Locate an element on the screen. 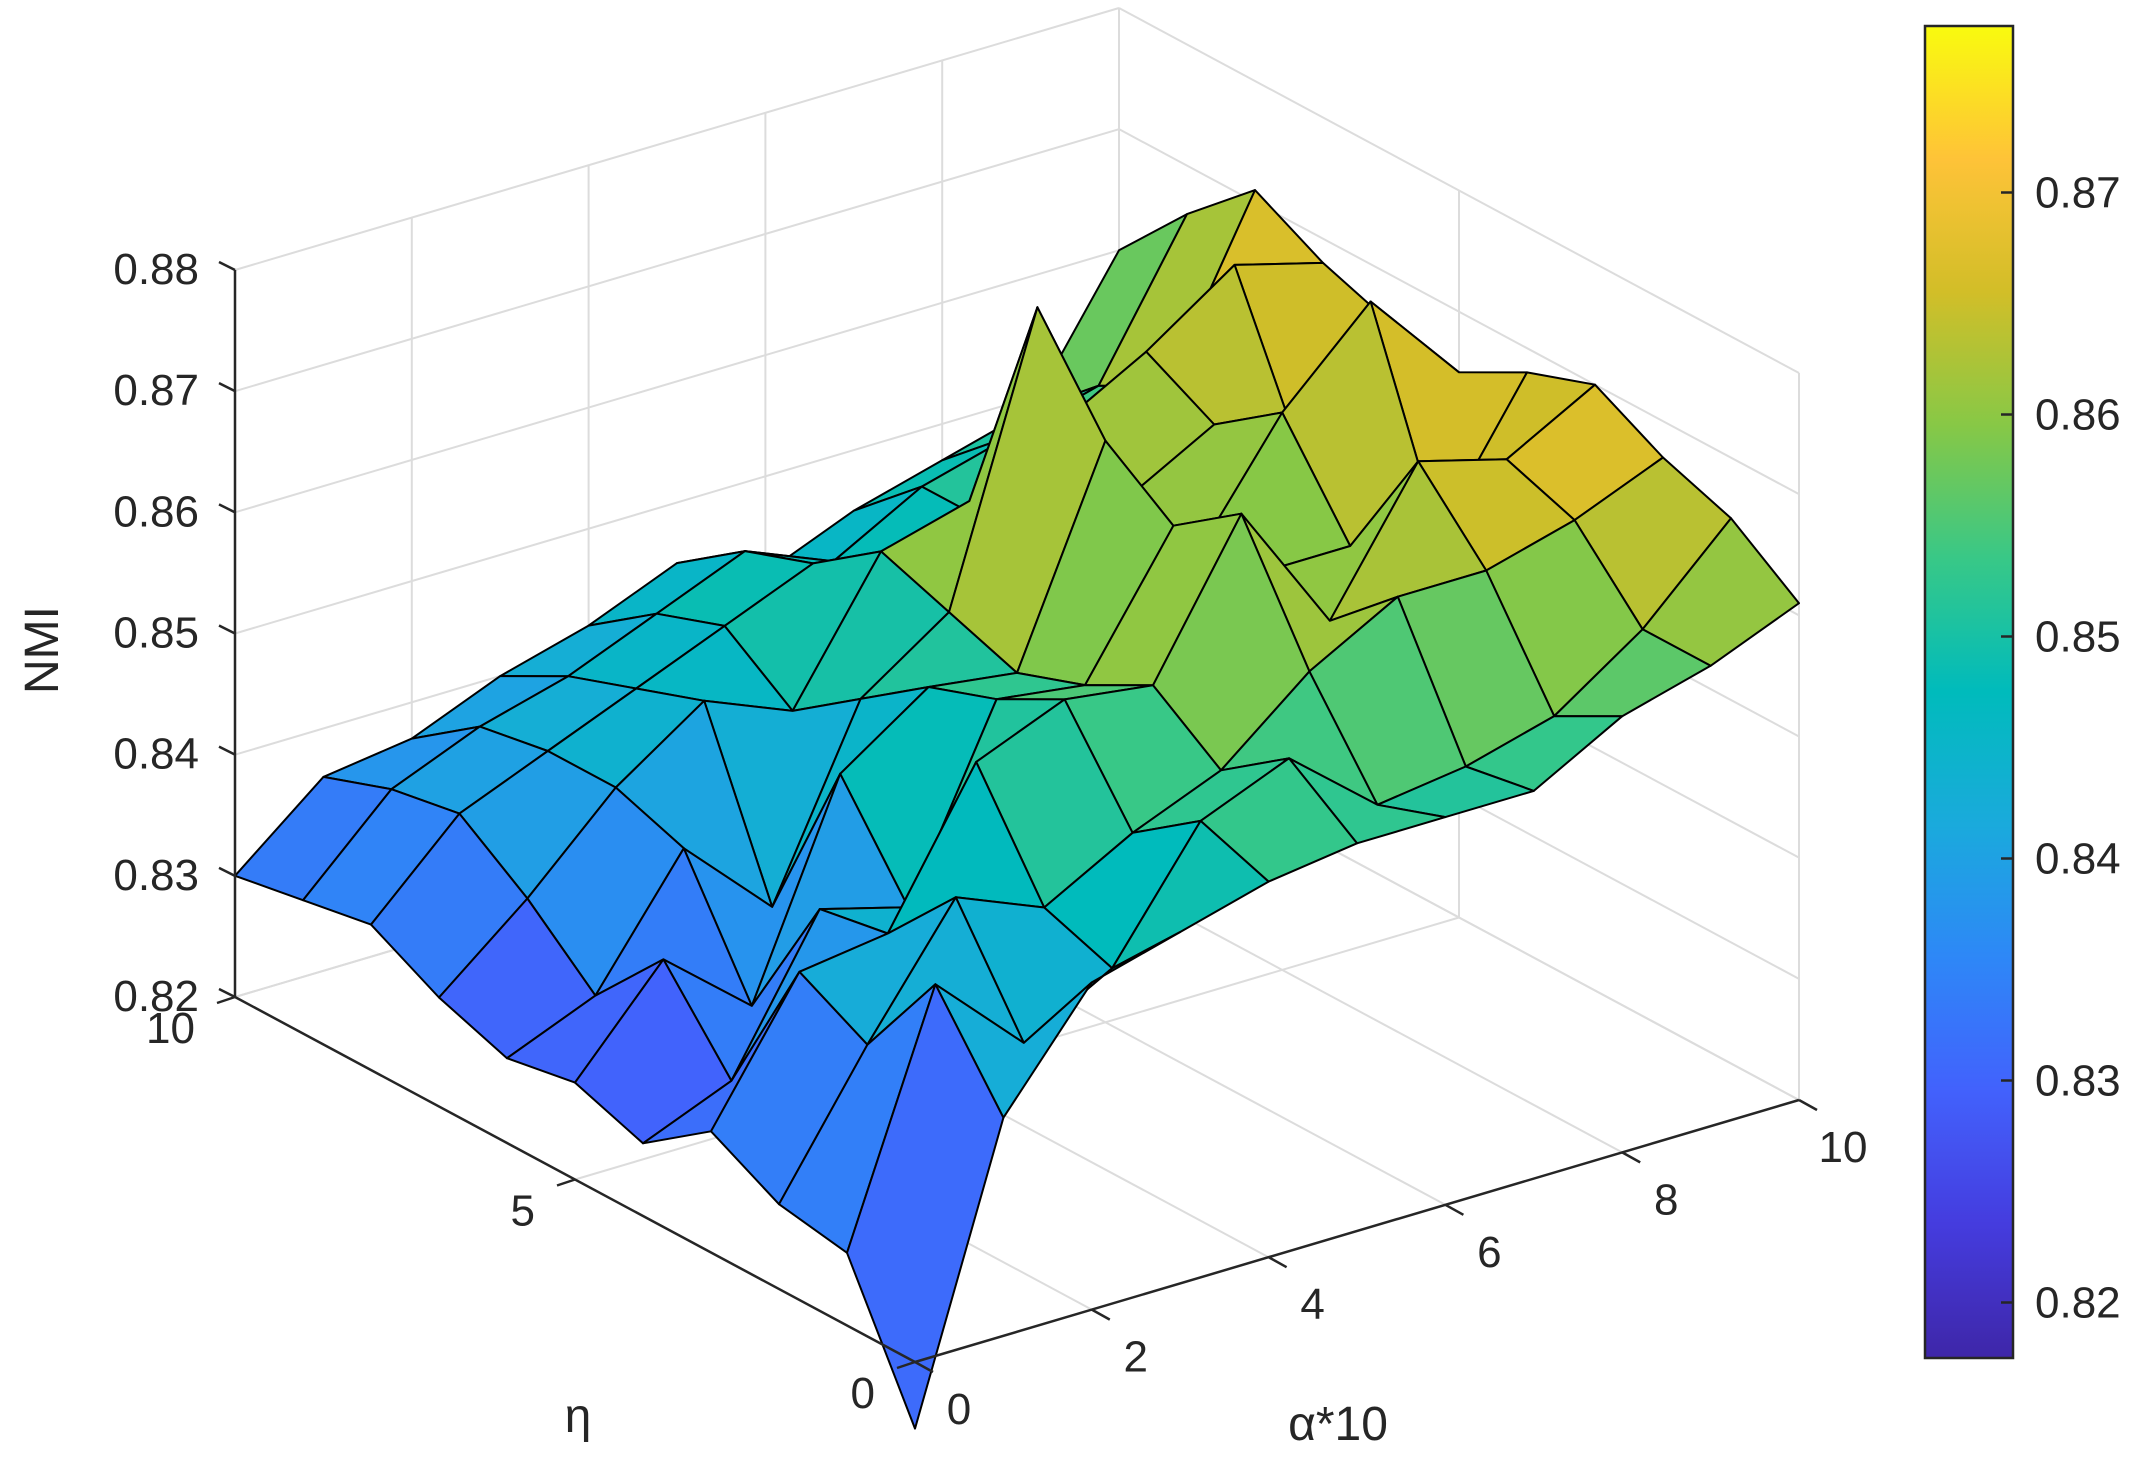 The height and width of the screenshot is (1476, 2155). z-tick-label-1: 0.83 is located at coordinates (156, 875).